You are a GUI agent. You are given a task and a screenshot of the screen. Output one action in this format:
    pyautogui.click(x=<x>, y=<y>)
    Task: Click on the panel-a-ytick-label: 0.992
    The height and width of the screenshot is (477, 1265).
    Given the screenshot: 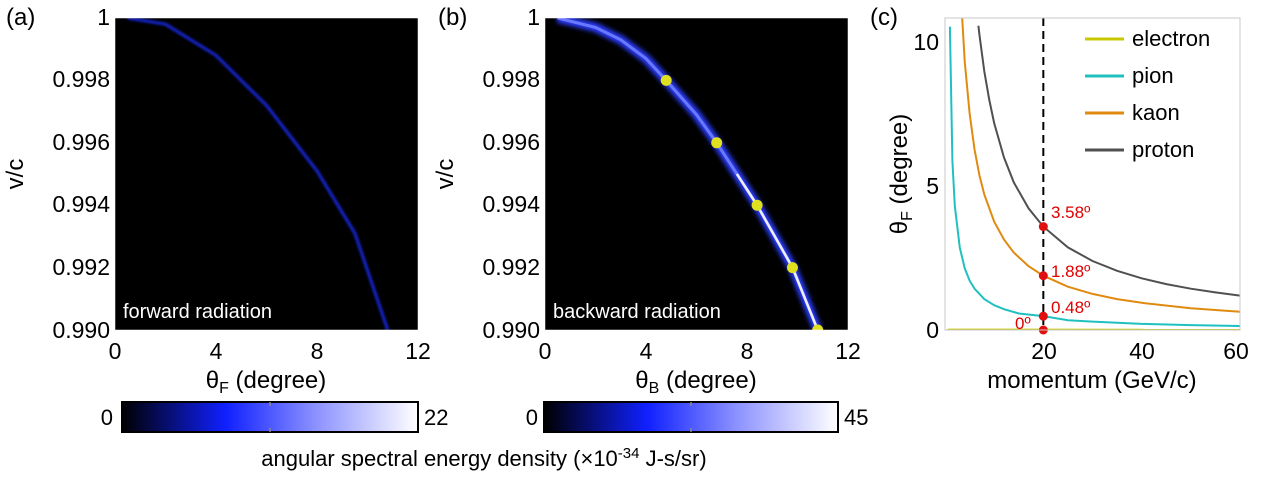 What is the action you would take?
    pyautogui.click(x=81, y=267)
    